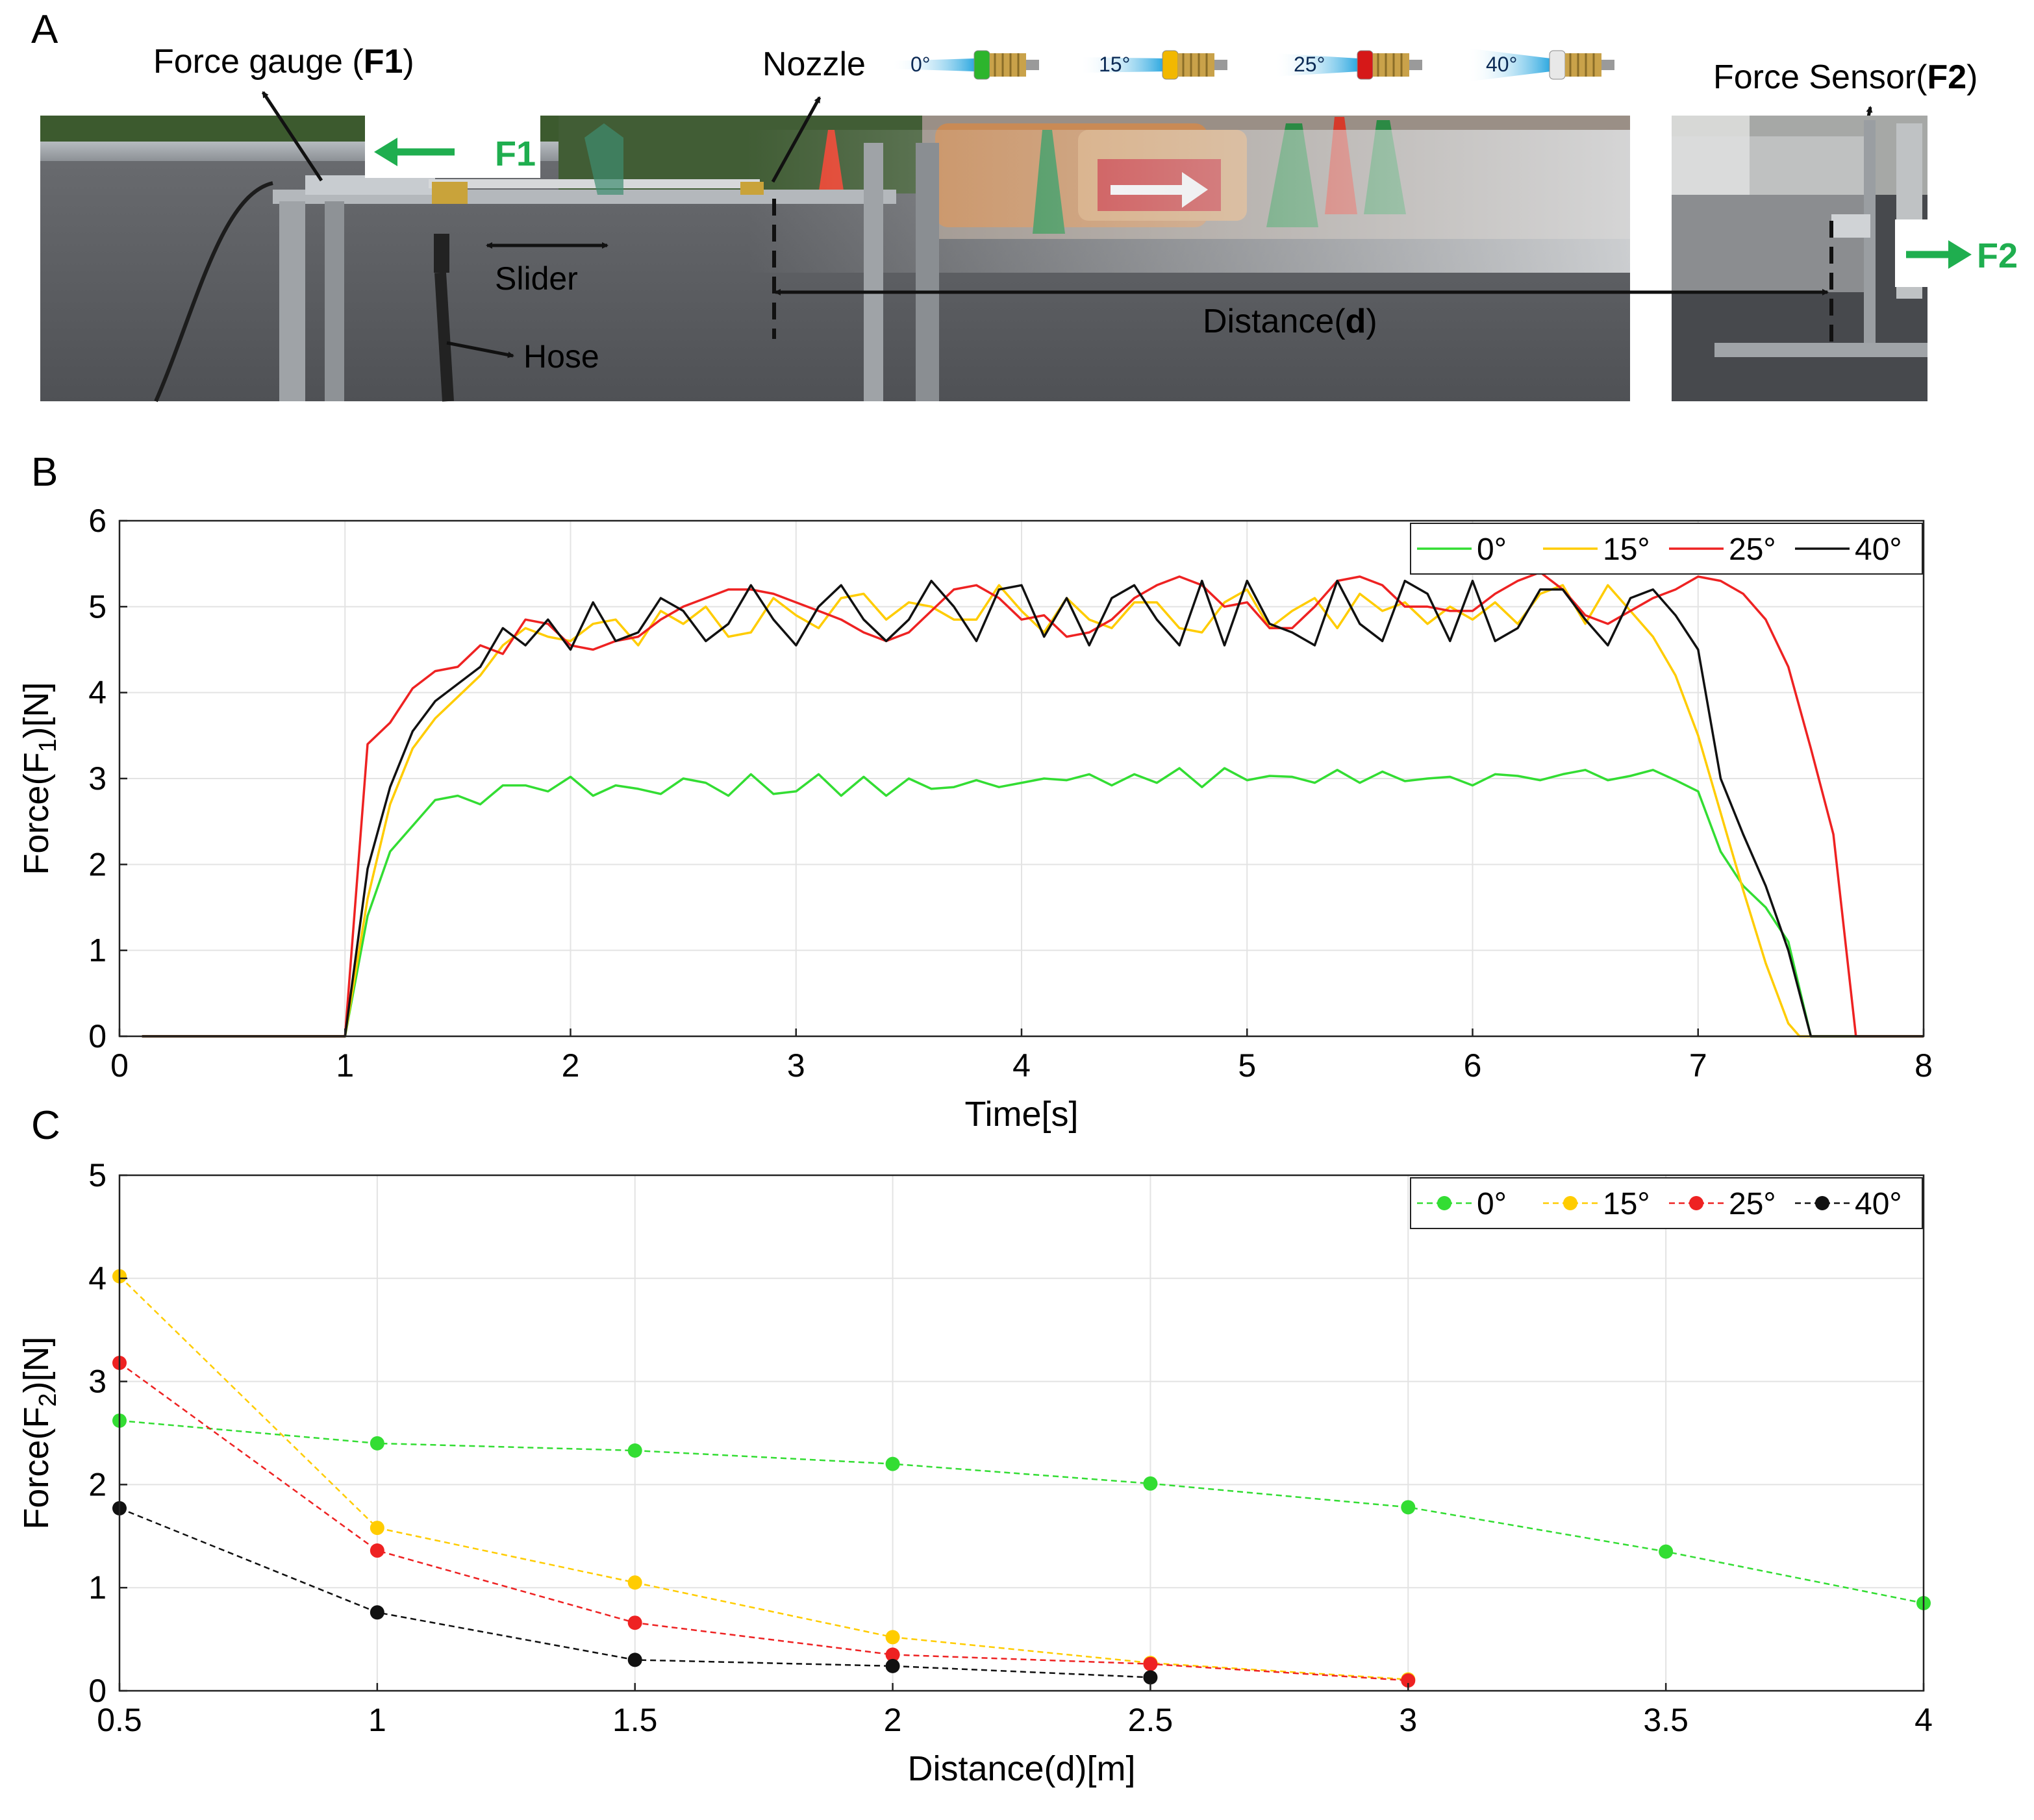  What do you see at coordinates (1799, 259) in the screenshot?
I see `photo-sensor` at bounding box center [1799, 259].